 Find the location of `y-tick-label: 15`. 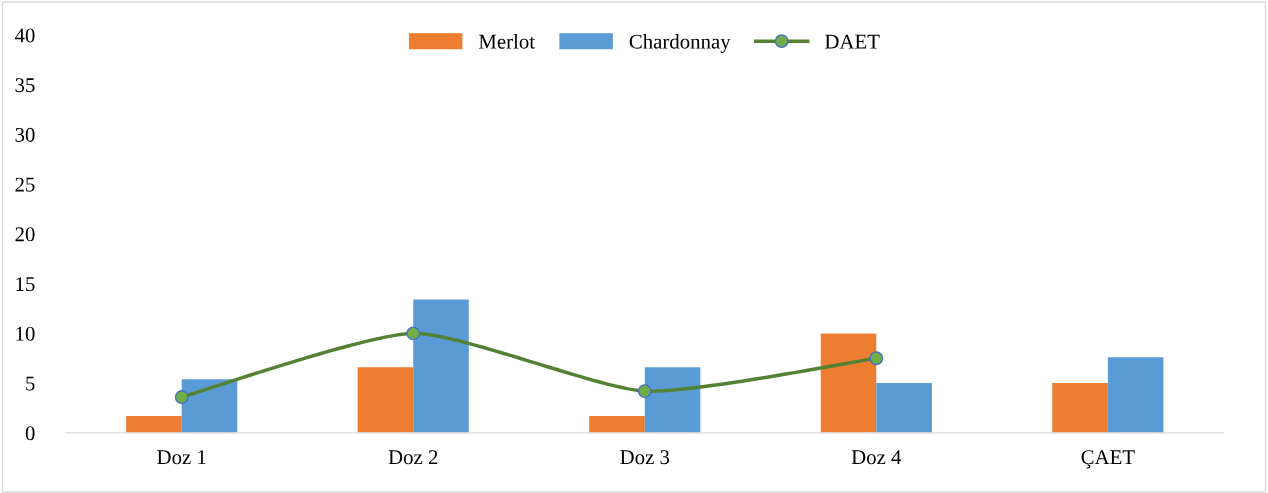

y-tick-label: 15 is located at coordinates (25, 284).